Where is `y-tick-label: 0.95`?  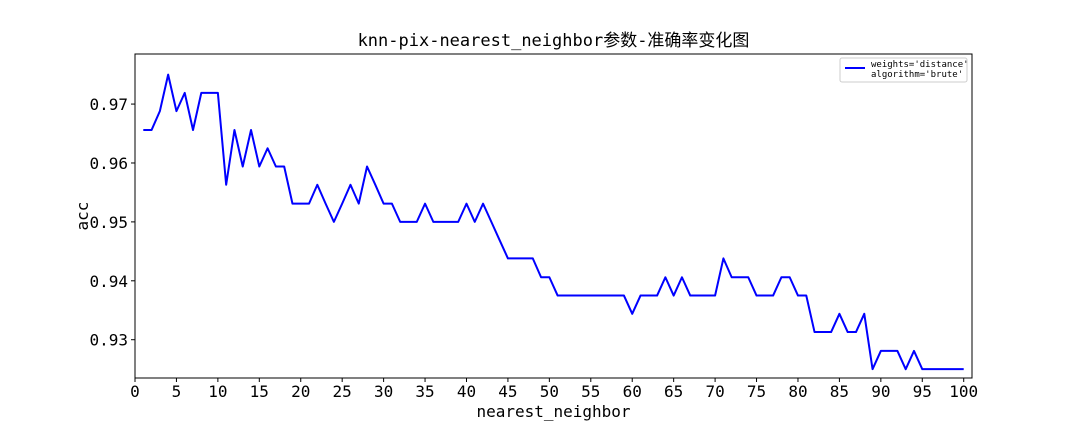 y-tick-label: 0.95 is located at coordinates (108, 222).